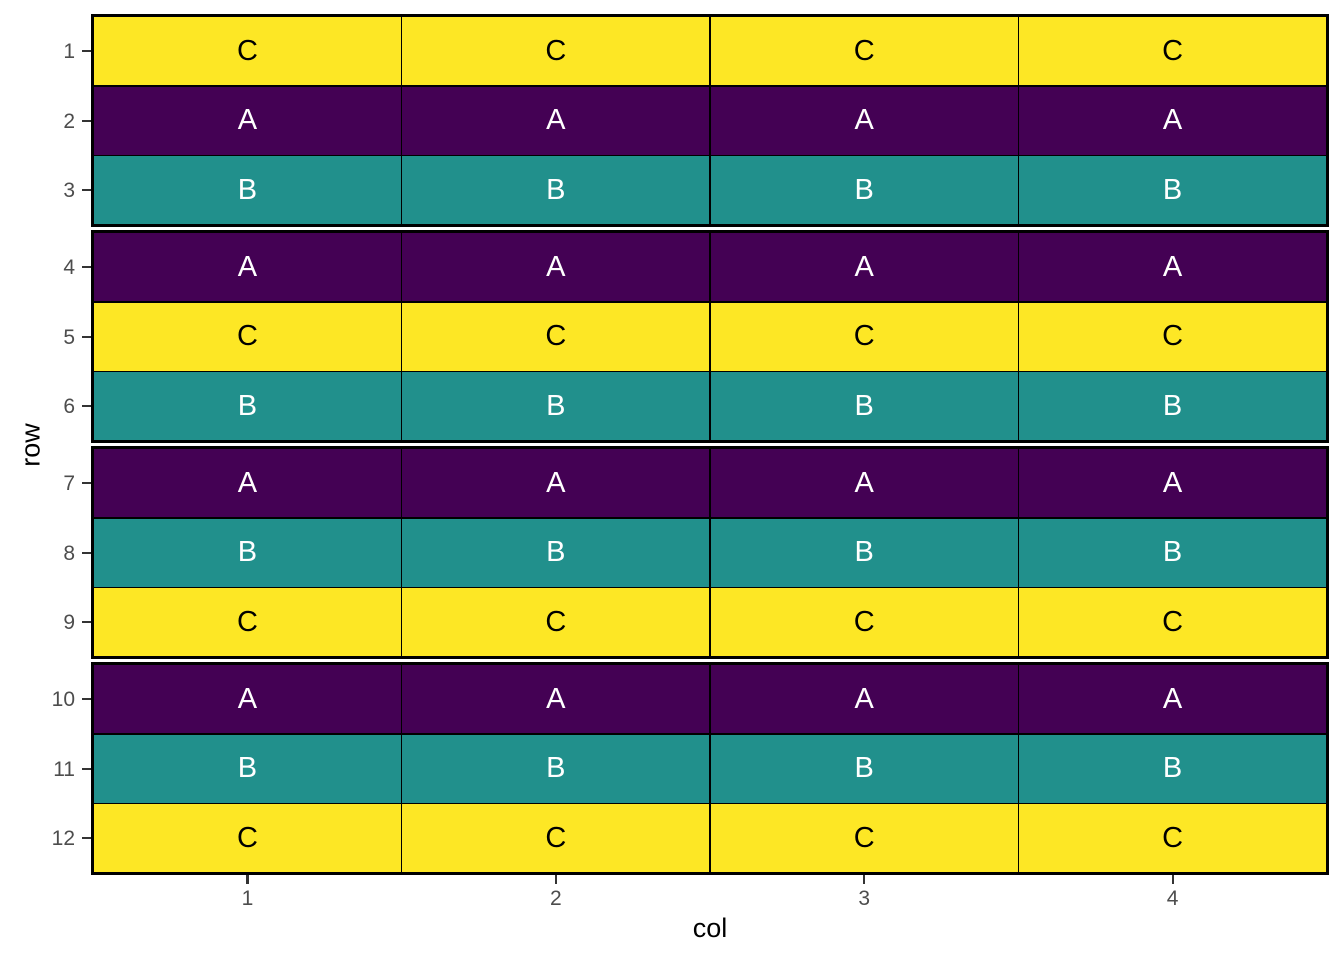  I want to click on y-axis-tick-label: 12, so click(63, 838).